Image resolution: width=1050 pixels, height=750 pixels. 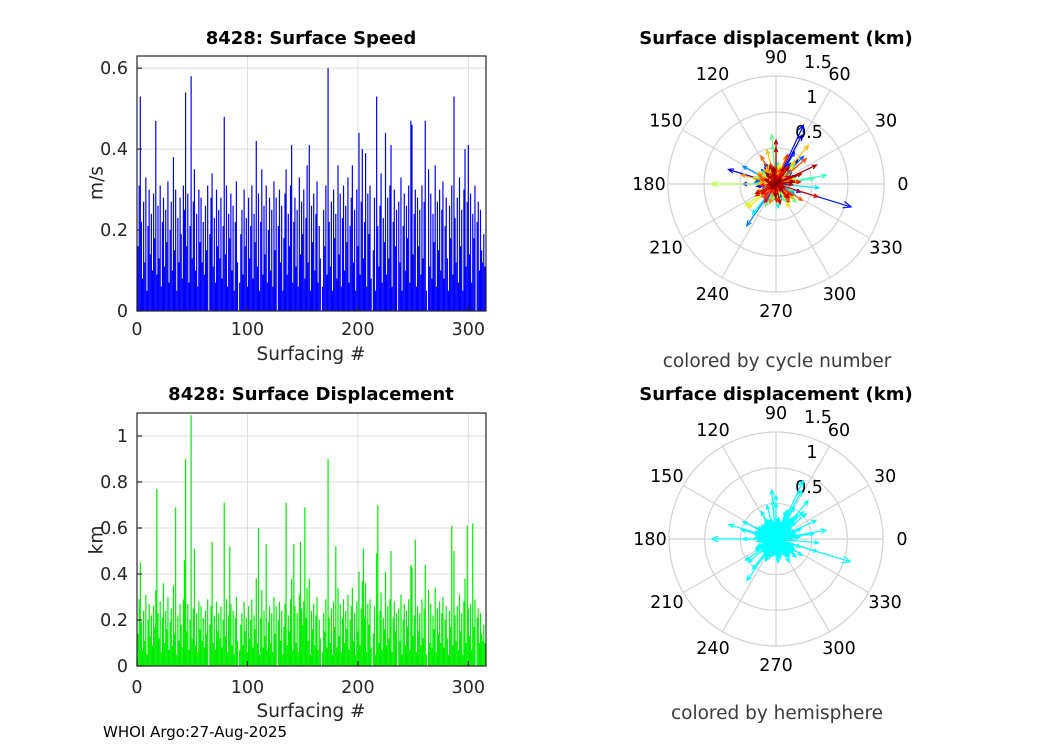 What do you see at coordinates (311, 711) in the screenshot?
I see `displacement-x-axis-label: Surfacing #` at bounding box center [311, 711].